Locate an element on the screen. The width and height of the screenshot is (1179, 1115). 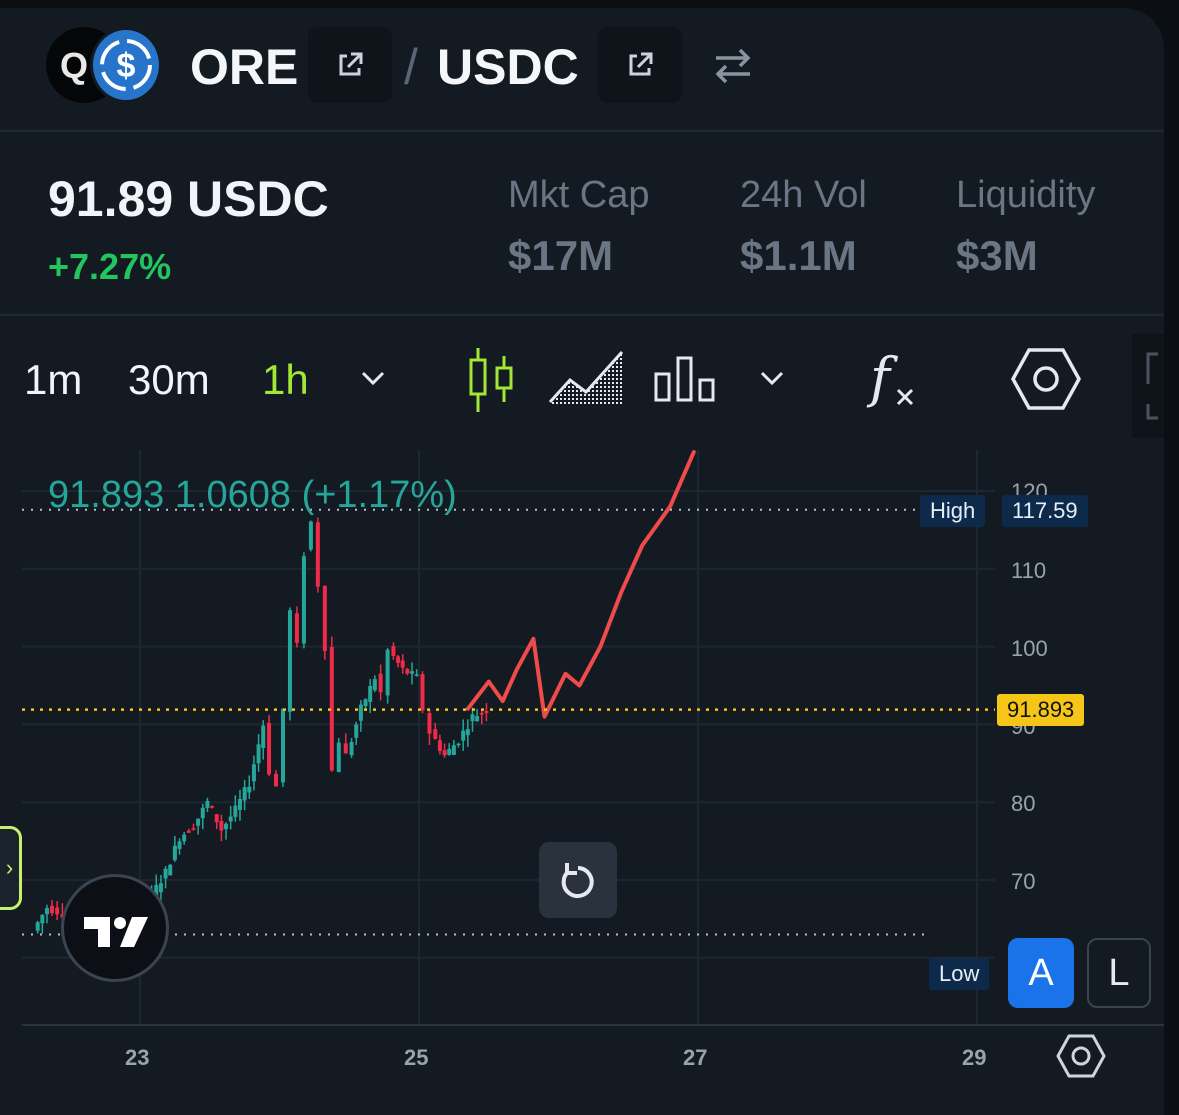
current-price: 91.89 USDC is located at coordinates (188, 199).